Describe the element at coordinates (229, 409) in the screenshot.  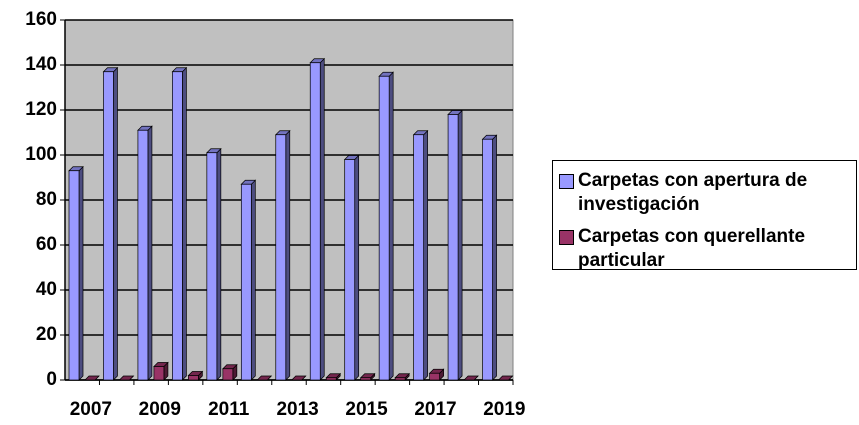
I see `x-tick-label: 2011` at that location.